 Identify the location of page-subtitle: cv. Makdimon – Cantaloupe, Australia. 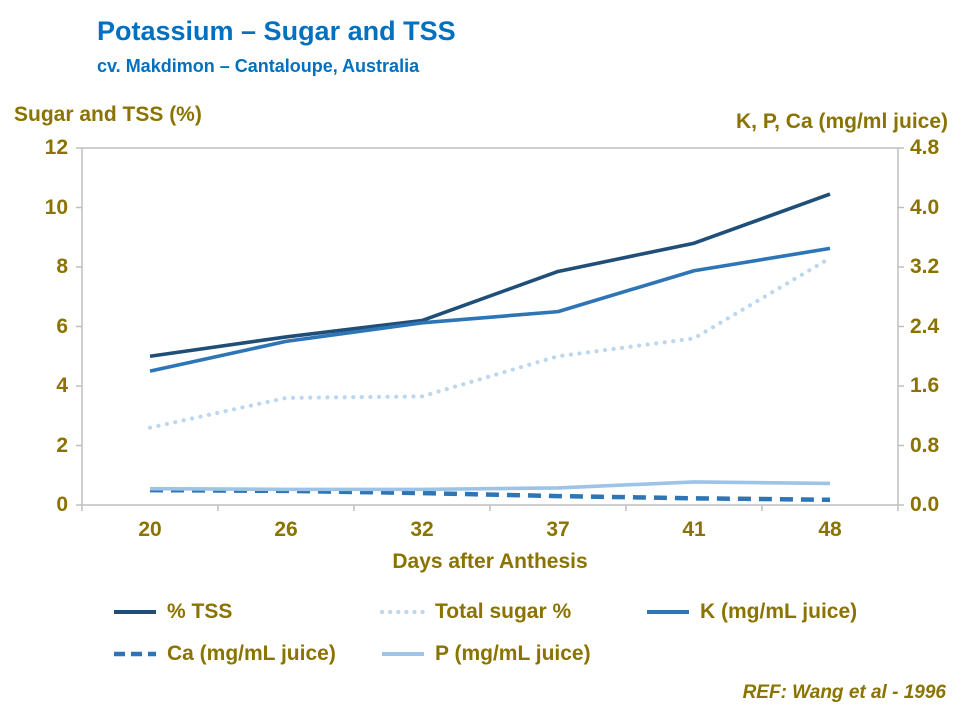
(258, 66).